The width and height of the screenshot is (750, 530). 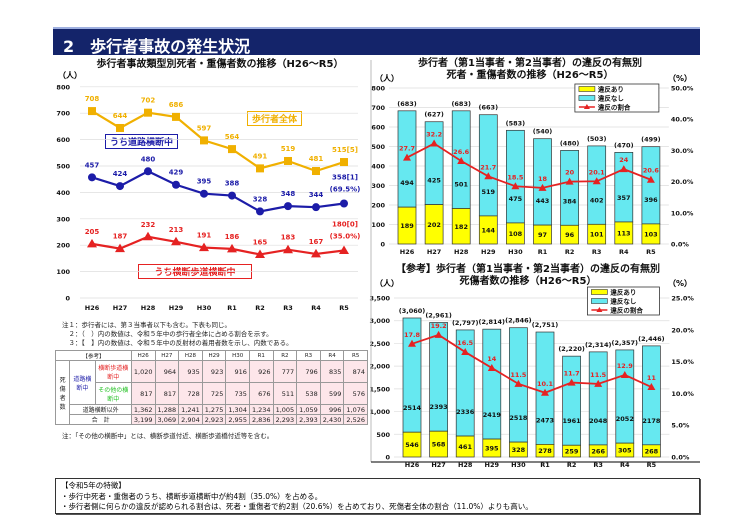 What do you see at coordinates (378, 167) in the screenshot?
I see `y-tick-label: 400` at bounding box center [378, 167].